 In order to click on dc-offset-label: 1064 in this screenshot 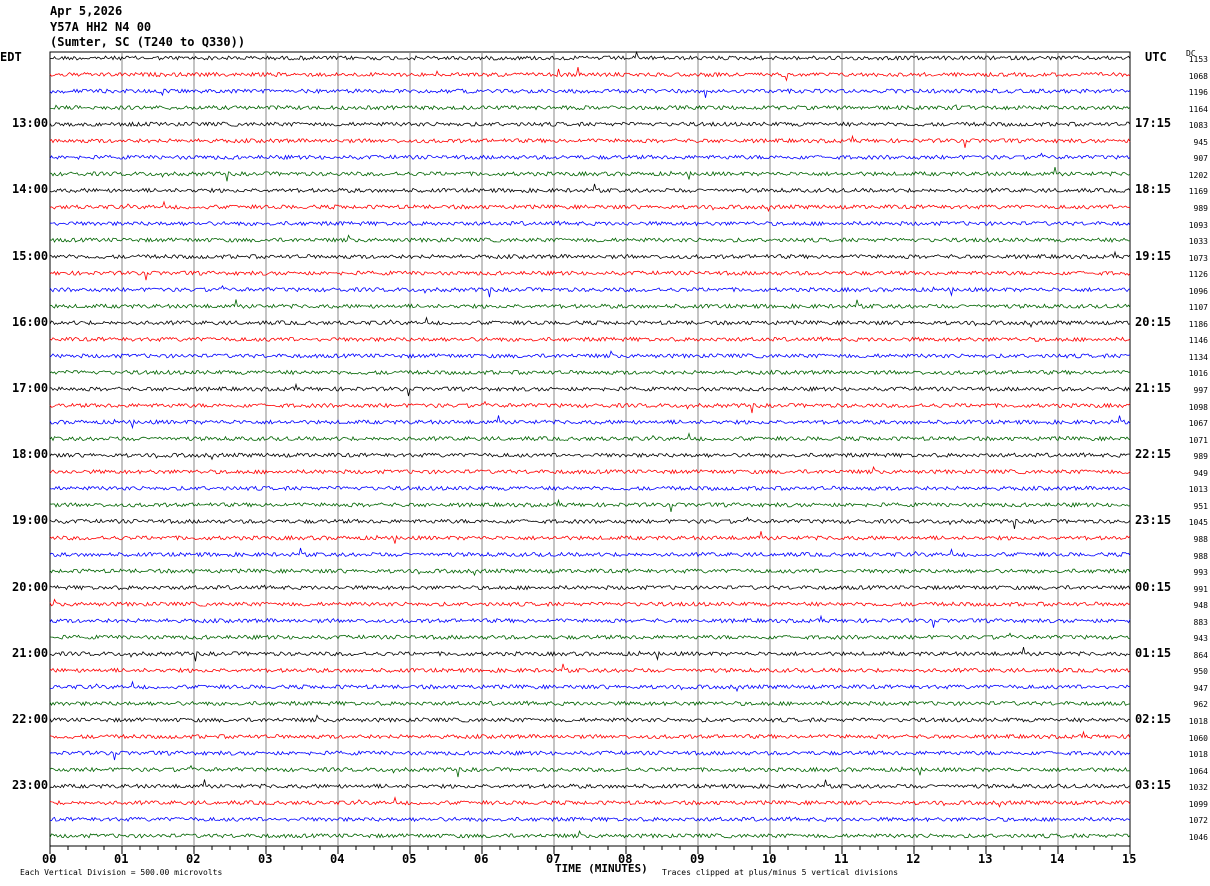, I will do `click(1198, 771)`.